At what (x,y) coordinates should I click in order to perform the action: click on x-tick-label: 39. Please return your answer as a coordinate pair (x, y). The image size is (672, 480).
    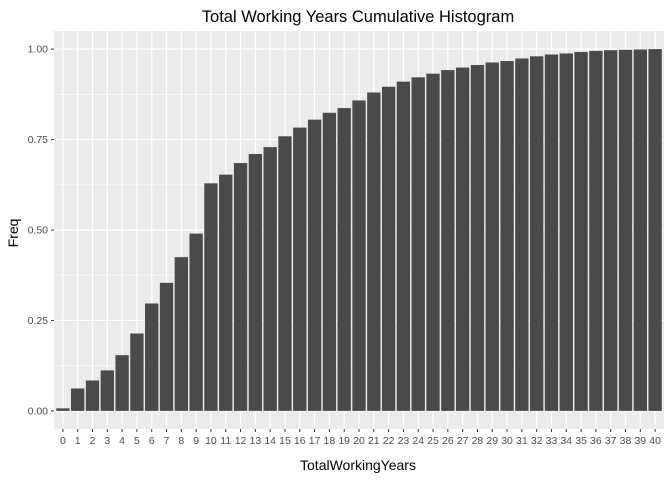
    Looking at the image, I should click on (640, 441).